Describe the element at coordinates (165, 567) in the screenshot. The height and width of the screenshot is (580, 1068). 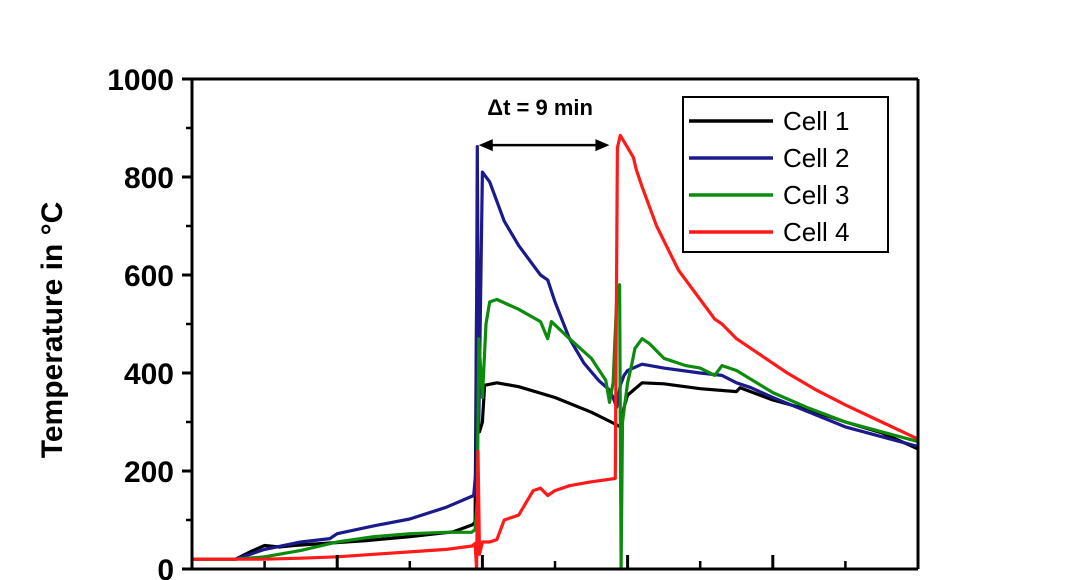
I see `y-tick-label: 0` at that location.